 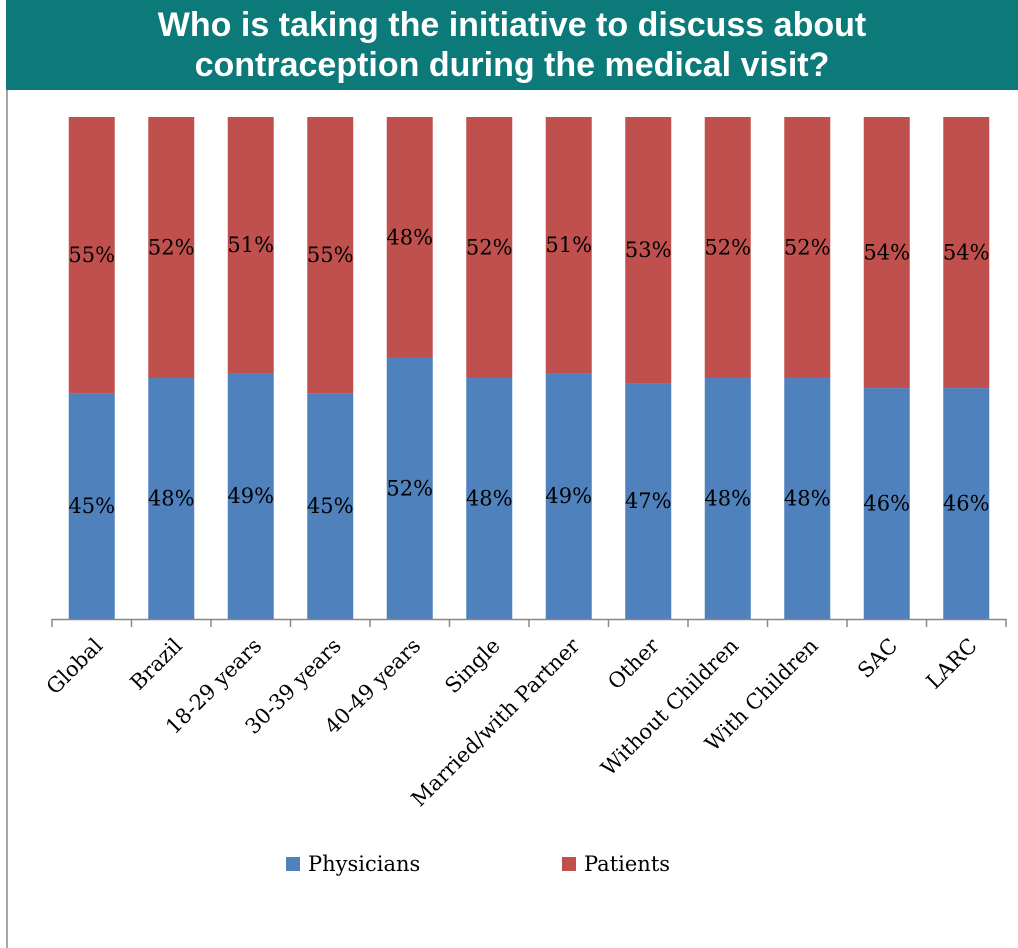 What do you see at coordinates (7, 519) in the screenshot?
I see `frame-left-border` at bounding box center [7, 519].